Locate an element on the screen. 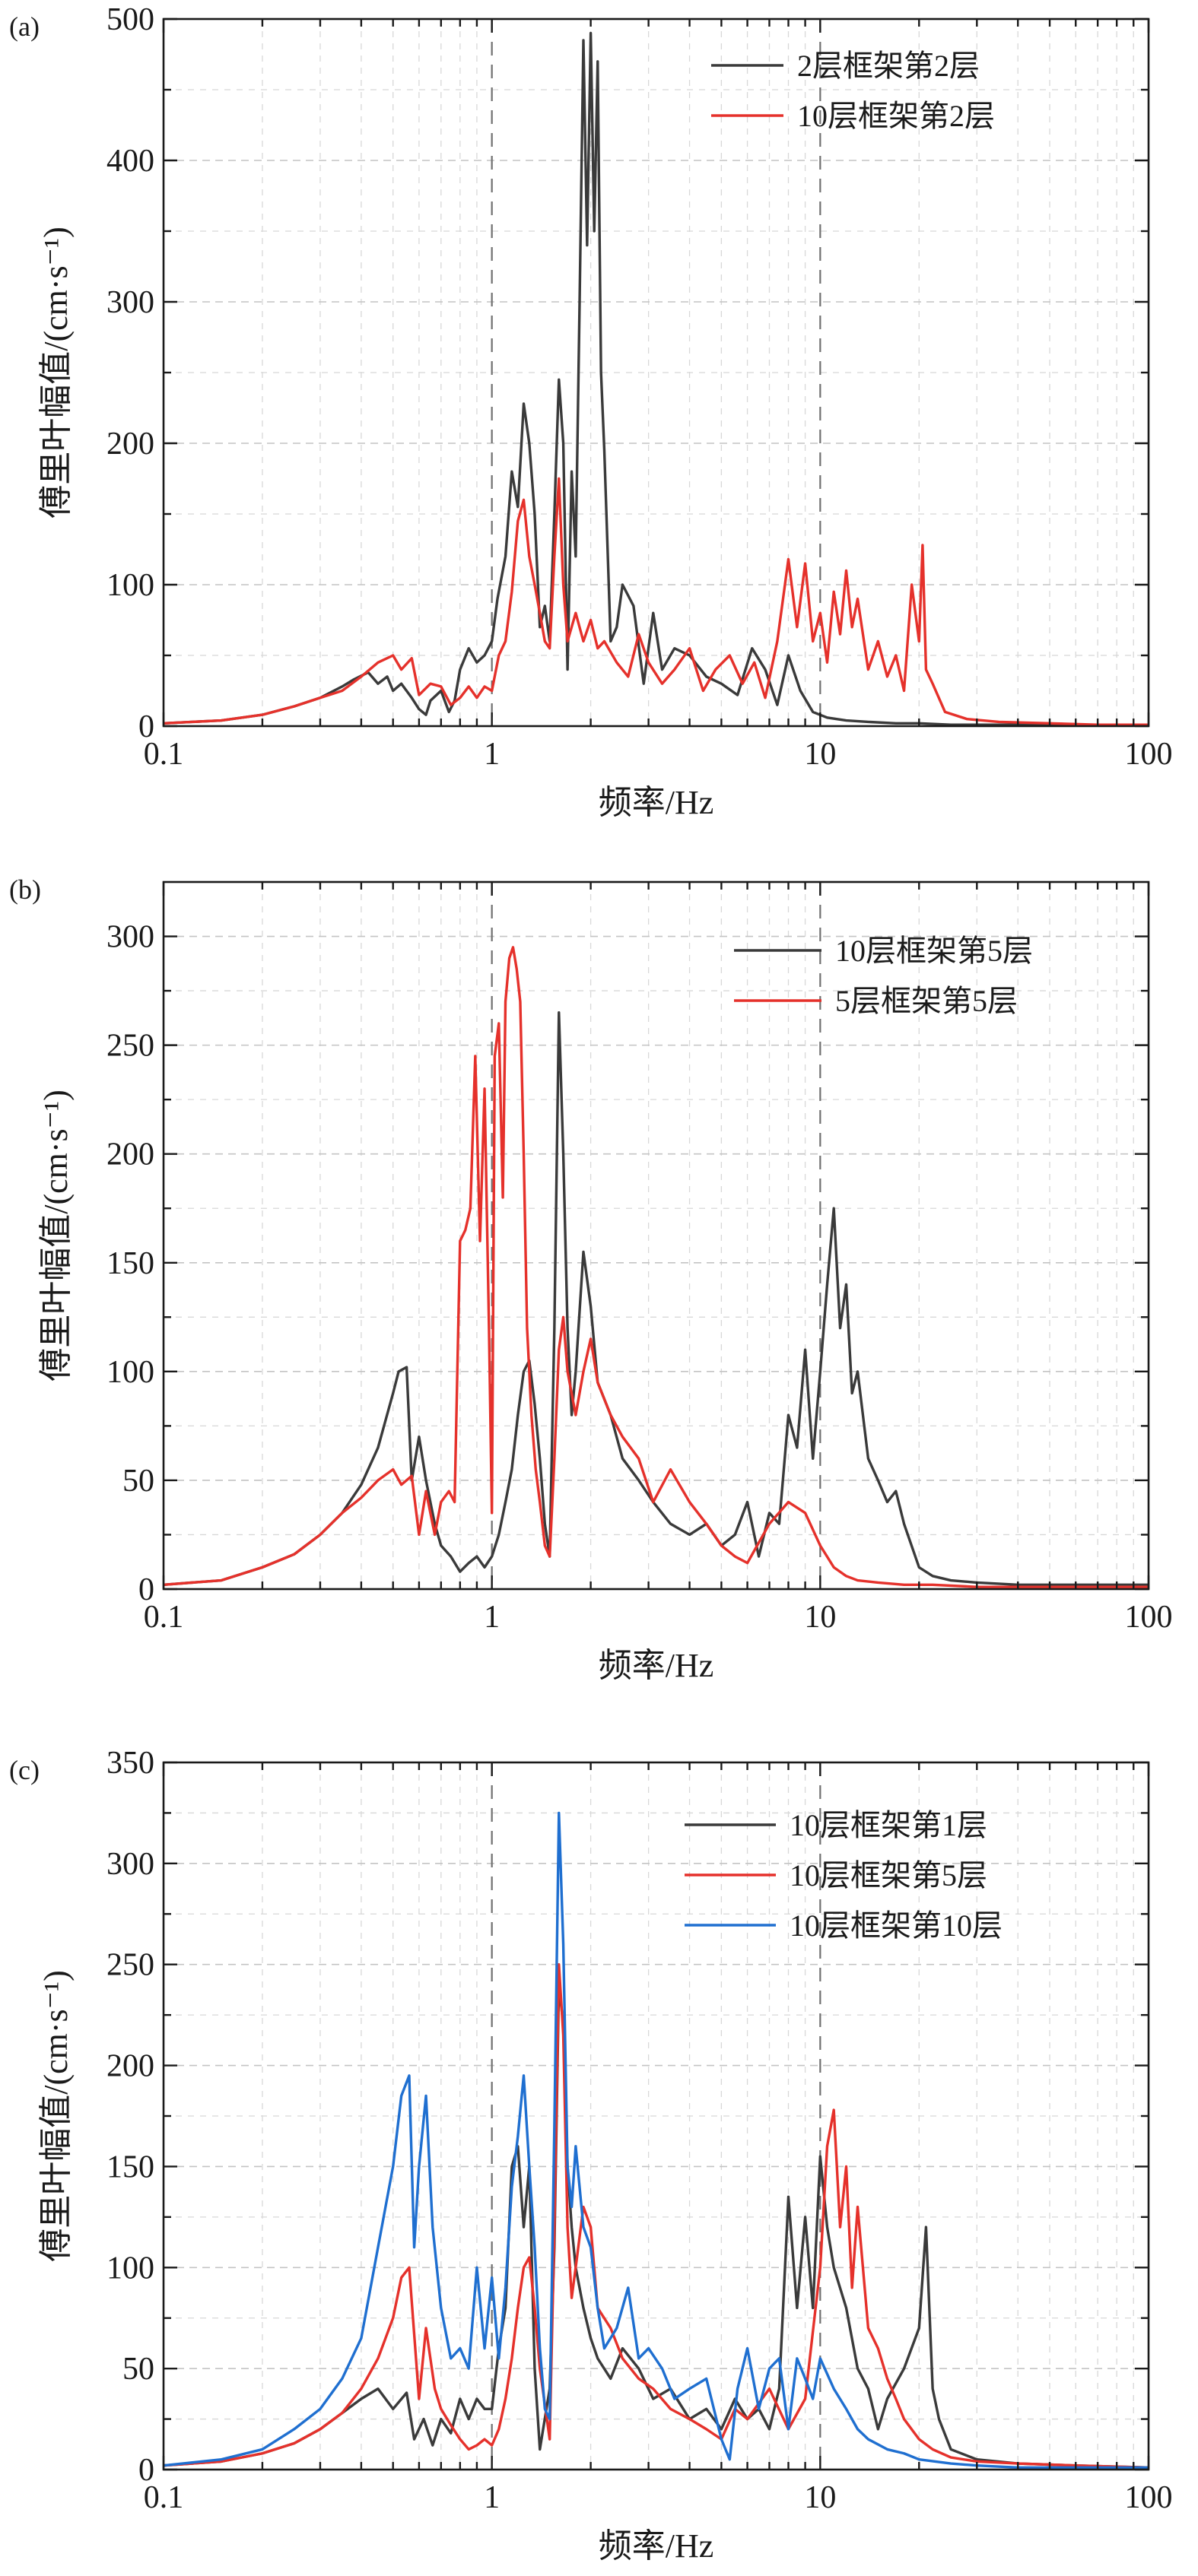 The width and height of the screenshot is (1198, 2576). legend: 10层框架第5层 5层框架第5层 is located at coordinates (883, 976).